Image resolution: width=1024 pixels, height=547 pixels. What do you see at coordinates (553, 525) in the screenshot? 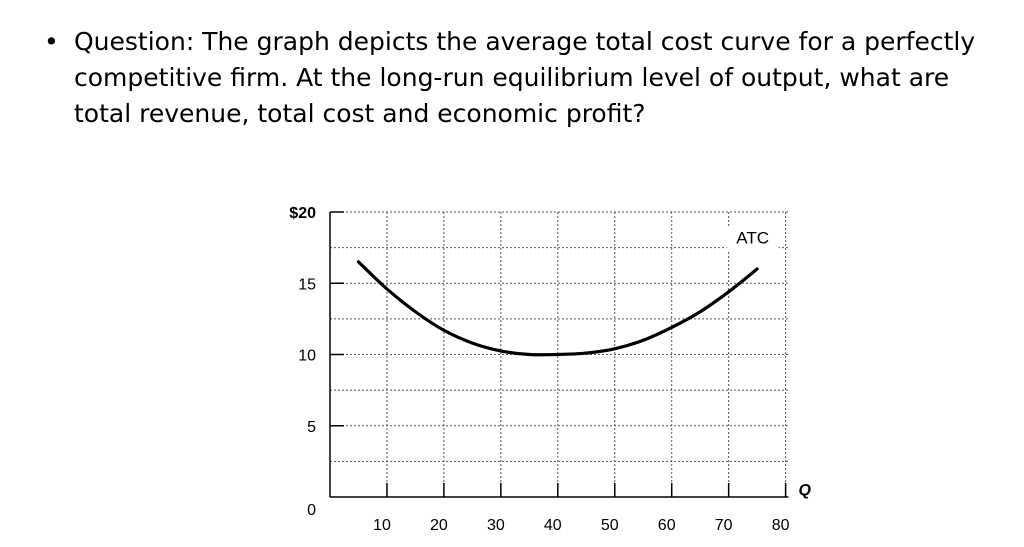
I see `x-tick-label: 40` at bounding box center [553, 525].